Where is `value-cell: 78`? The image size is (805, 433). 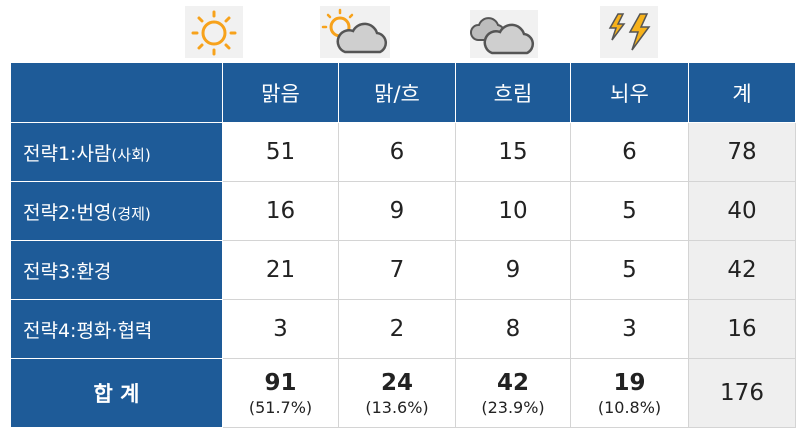 value-cell: 78 is located at coordinates (742, 152).